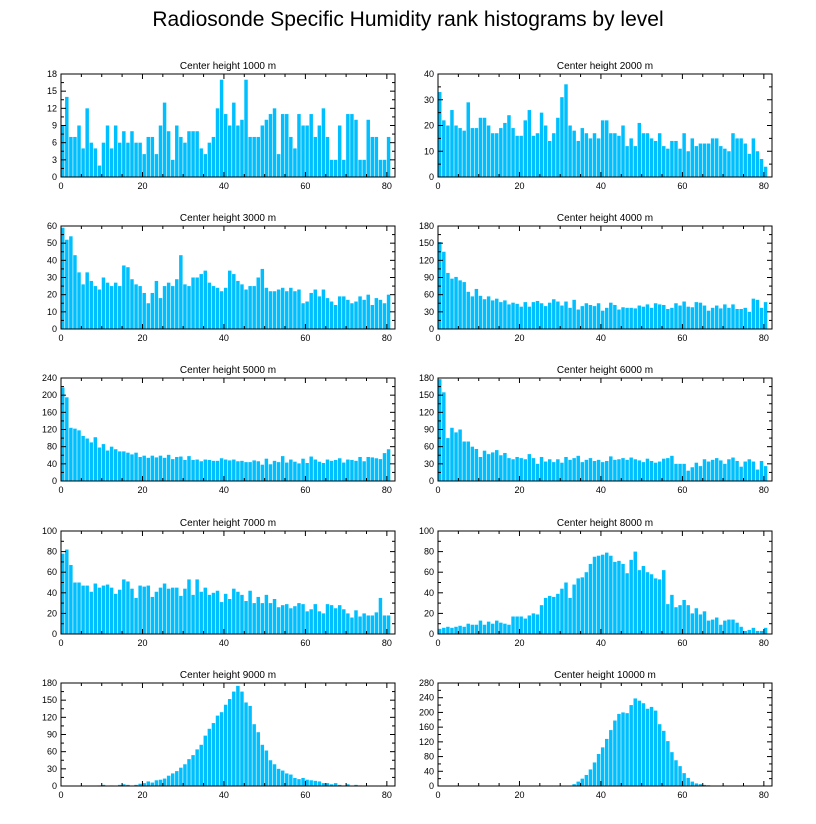  Describe the element at coordinates (601, 795) in the screenshot. I see `x-tick-label: 40` at that location.